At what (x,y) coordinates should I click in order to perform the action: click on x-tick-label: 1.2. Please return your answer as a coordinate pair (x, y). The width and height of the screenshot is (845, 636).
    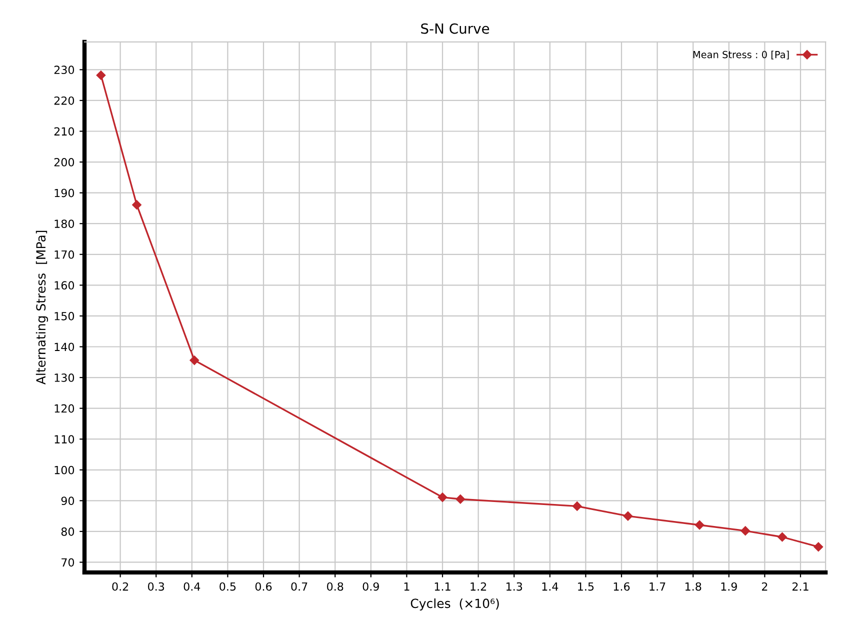
    Looking at the image, I should click on (478, 586).